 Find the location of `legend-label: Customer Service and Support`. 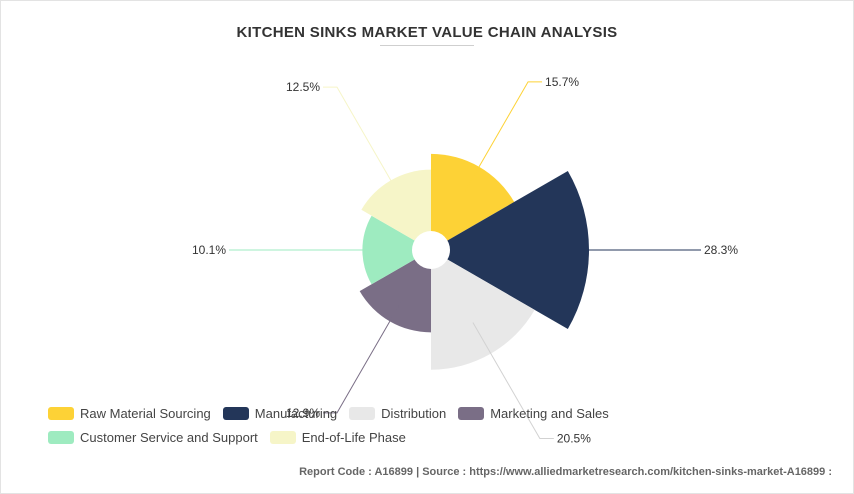

legend-label: Customer Service and Support is located at coordinates (169, 437).